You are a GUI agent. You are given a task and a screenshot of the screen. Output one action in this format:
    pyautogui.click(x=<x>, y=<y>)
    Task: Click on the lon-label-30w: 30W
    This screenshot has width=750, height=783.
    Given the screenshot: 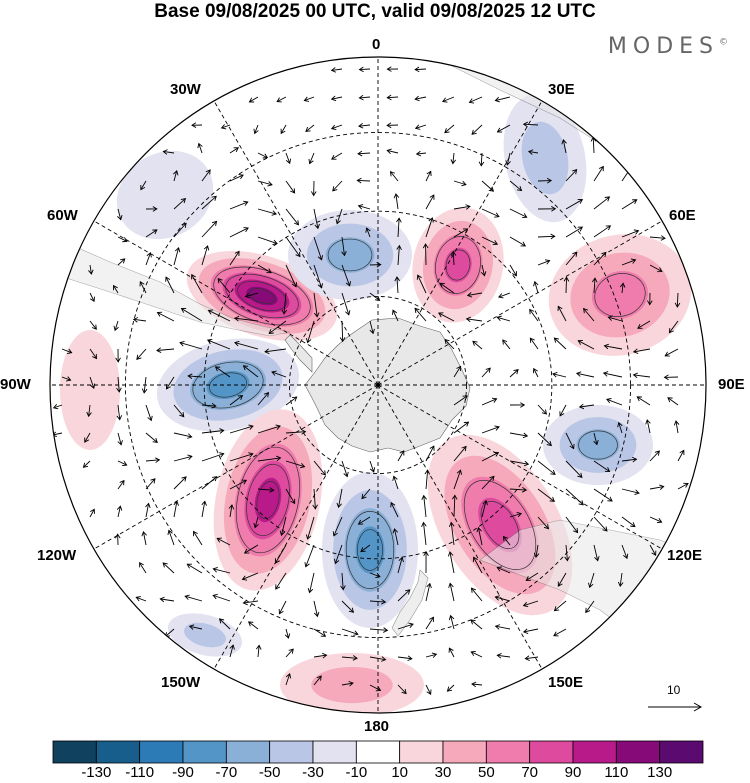 What is the action you would take?
    pyautogui.click(x=185, y=89)
    